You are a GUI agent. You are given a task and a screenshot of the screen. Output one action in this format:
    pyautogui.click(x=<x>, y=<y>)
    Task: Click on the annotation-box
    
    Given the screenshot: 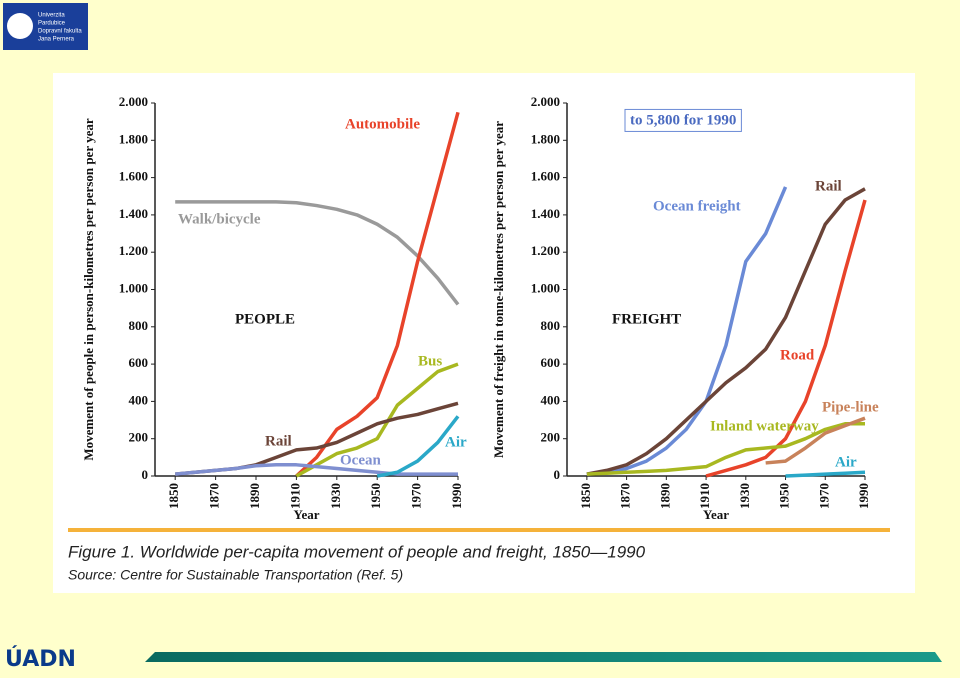 What is the action you would take?
    pyautogui.click(x=683, y=120)
    